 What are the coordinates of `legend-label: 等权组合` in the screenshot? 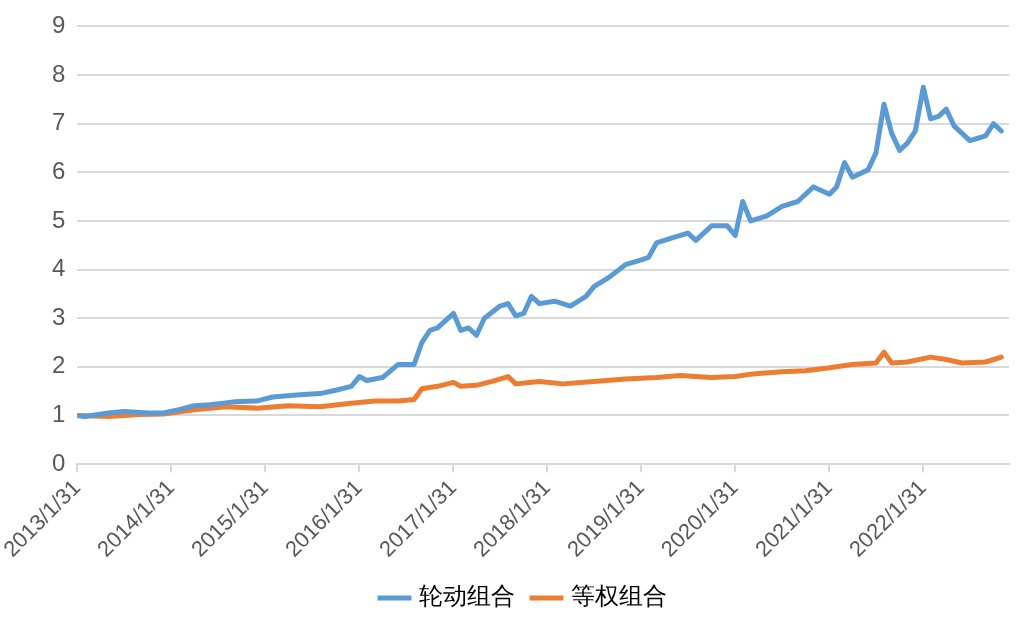 It's located at (618, 596).